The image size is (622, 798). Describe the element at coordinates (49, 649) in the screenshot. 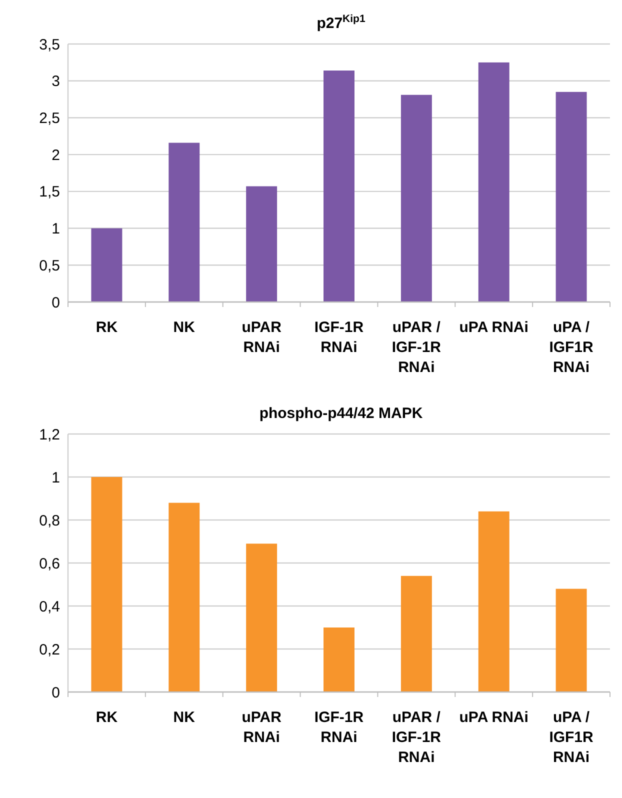

I see `y-tick-label: 0,2` at that location.